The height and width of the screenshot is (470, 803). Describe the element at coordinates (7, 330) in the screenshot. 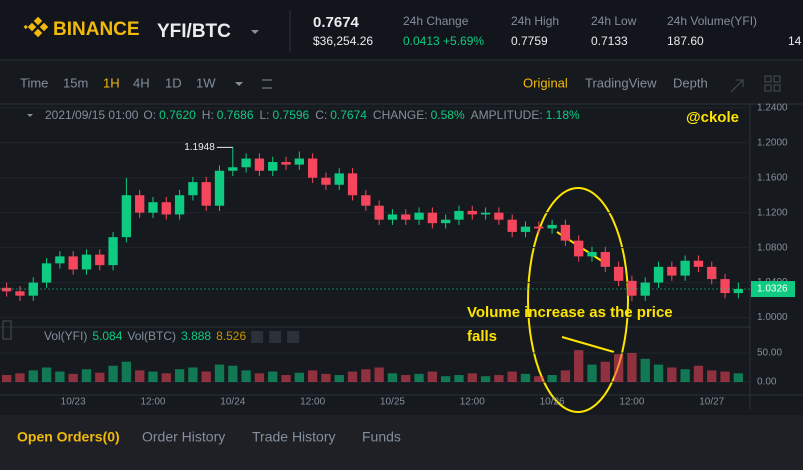

I see `pane-toggle` at that location.